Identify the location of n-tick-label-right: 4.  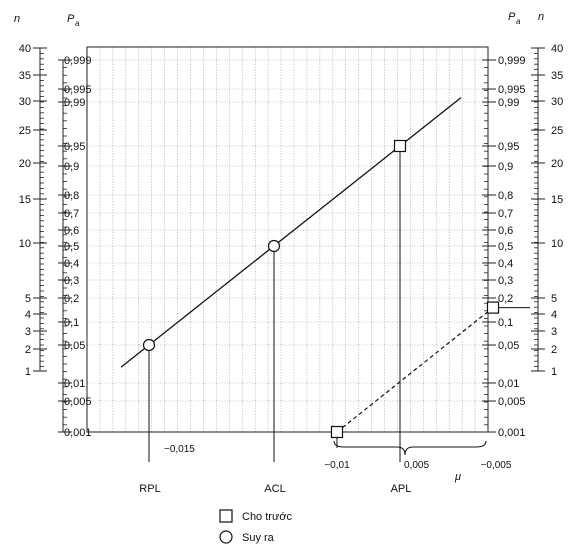
(554, 315).